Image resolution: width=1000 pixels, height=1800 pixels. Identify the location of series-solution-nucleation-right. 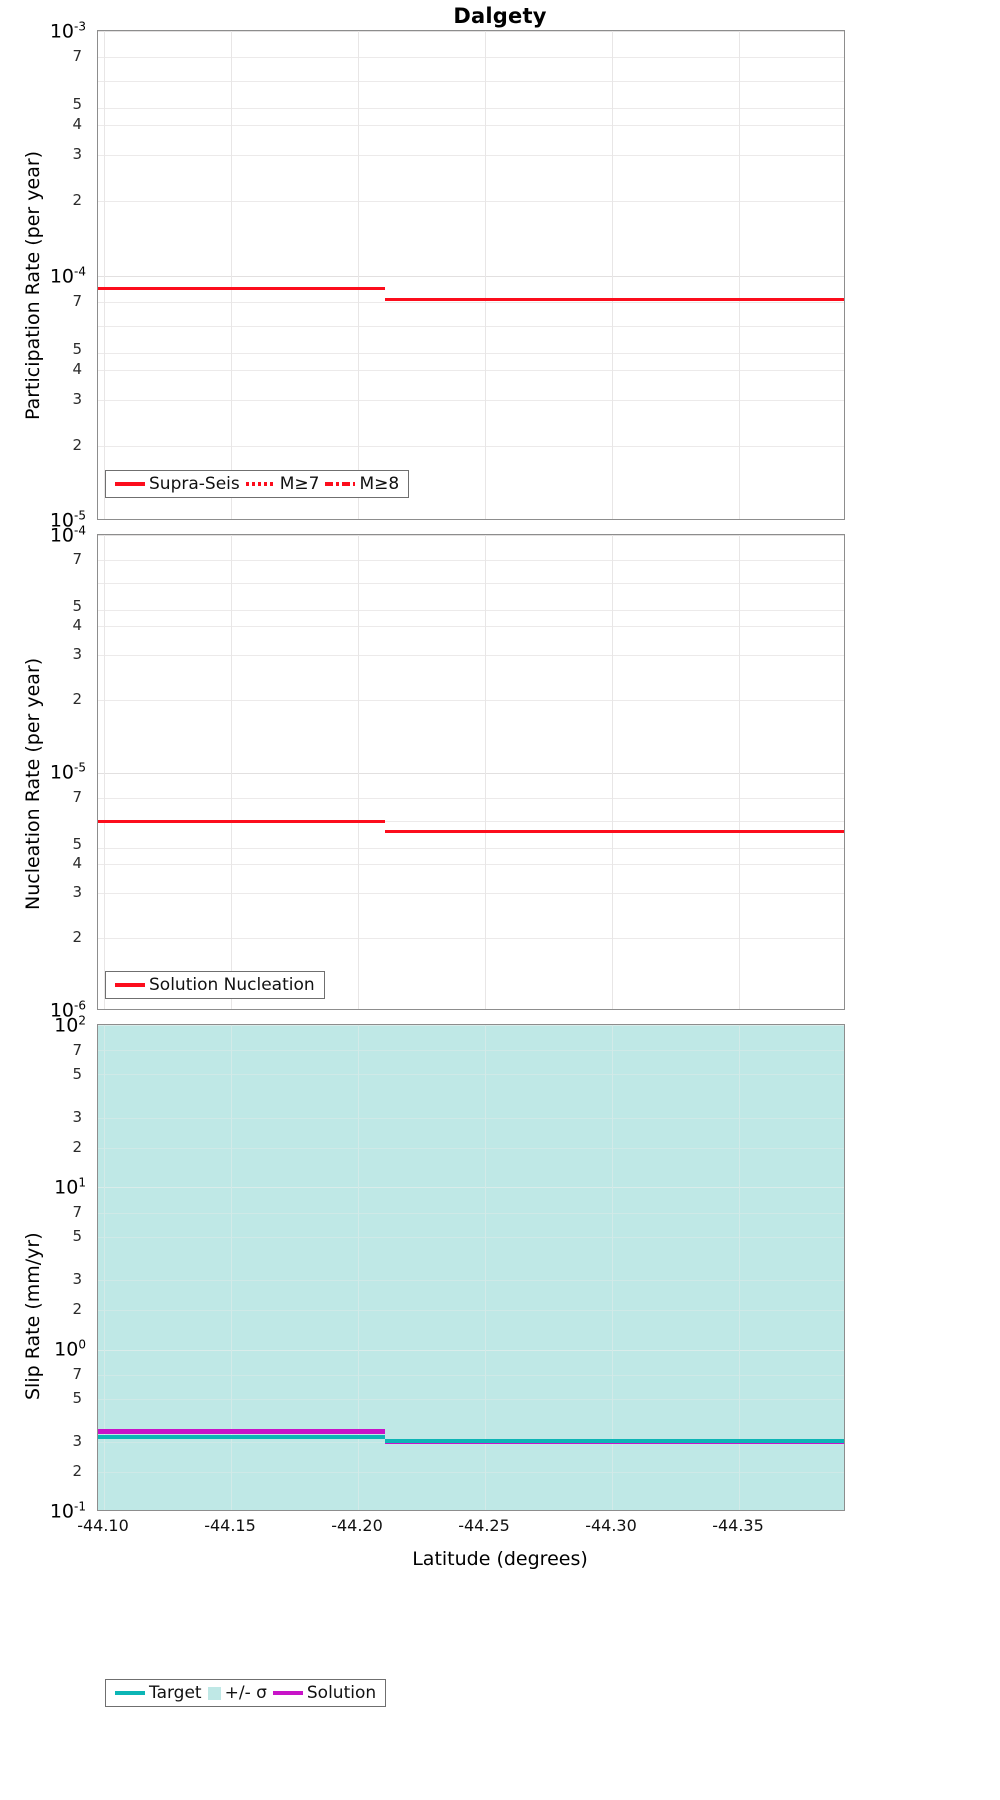
(614, 831).